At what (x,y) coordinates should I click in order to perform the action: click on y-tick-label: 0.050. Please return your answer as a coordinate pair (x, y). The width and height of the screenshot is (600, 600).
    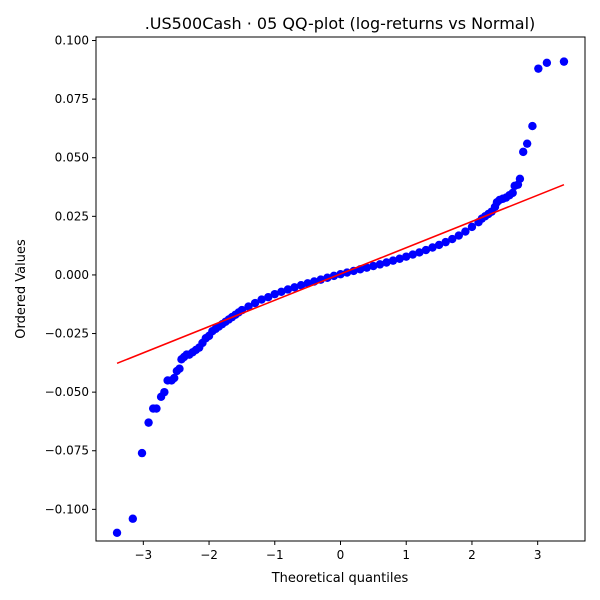
    Looking at the image, I should click on (72, 158).